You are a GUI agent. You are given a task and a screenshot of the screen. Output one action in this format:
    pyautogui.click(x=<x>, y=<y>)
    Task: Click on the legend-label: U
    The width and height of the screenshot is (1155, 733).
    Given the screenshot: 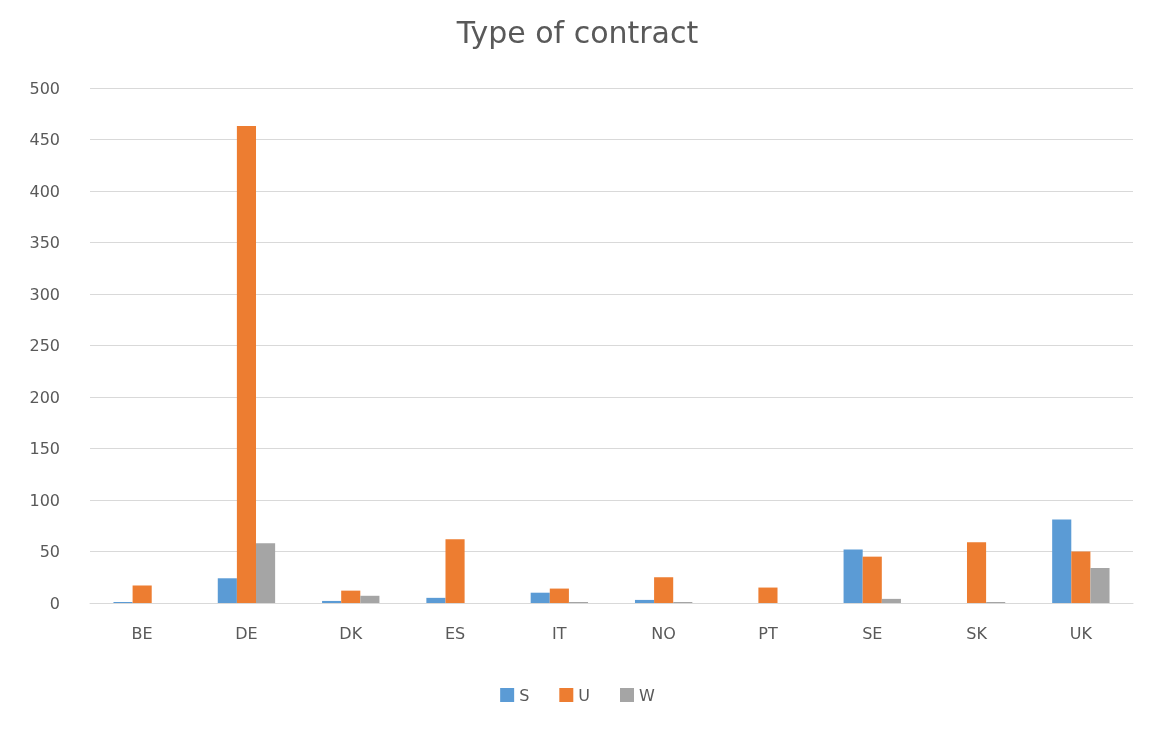 What is the action you would take?
    pyautogui.click(x=584, y=695)
    